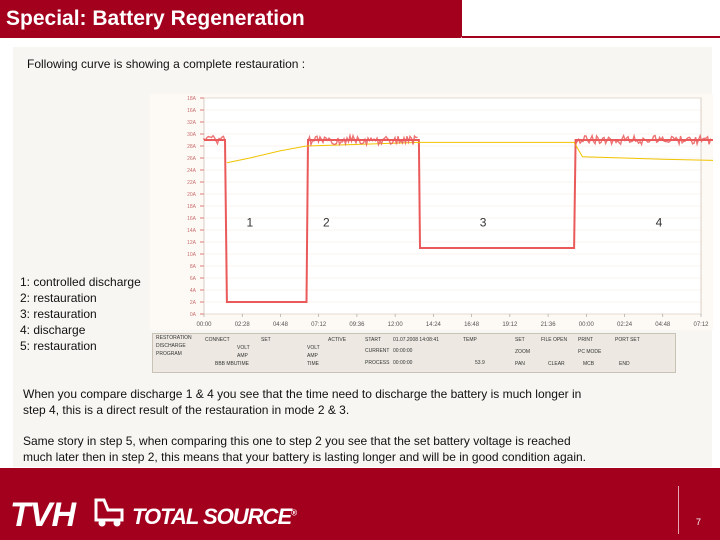 Image resolution: width=720 pixels, height=540 pixels. What do you see at coordinates (556, 364) in the screenshot?
I see `clear-button: CLEAR` at bounding box center [556, 364].